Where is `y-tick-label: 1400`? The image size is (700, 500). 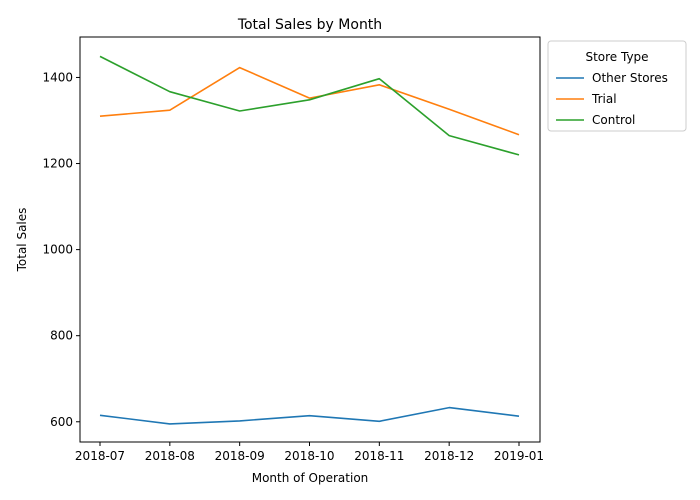
y-tick-label: 1400 is located at coordinates (57, 77).